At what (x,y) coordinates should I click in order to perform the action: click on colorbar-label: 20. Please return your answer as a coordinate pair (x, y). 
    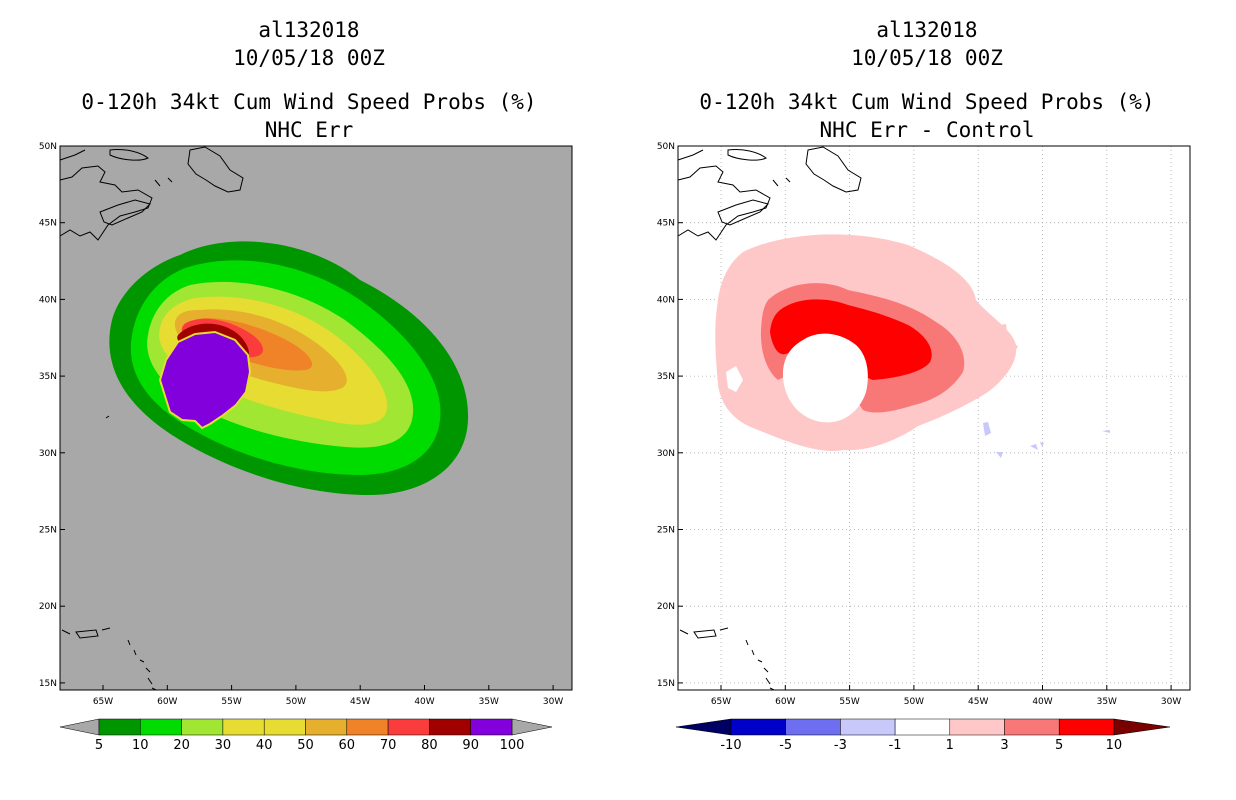
    Looking at the image, I should click on (181, 745).